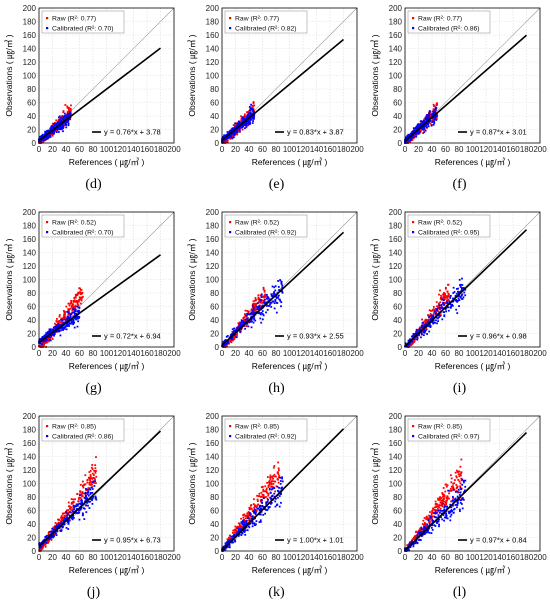 The image size is (550, 612). I want to click on x-tick-label: 140, so click(500, 557).